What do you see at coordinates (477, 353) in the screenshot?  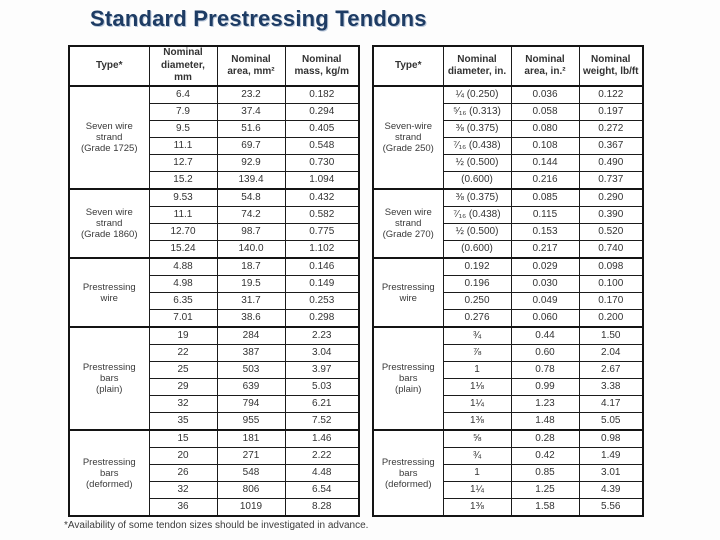 I see `cell-value: ⅞` at bounding box center [477, 353].